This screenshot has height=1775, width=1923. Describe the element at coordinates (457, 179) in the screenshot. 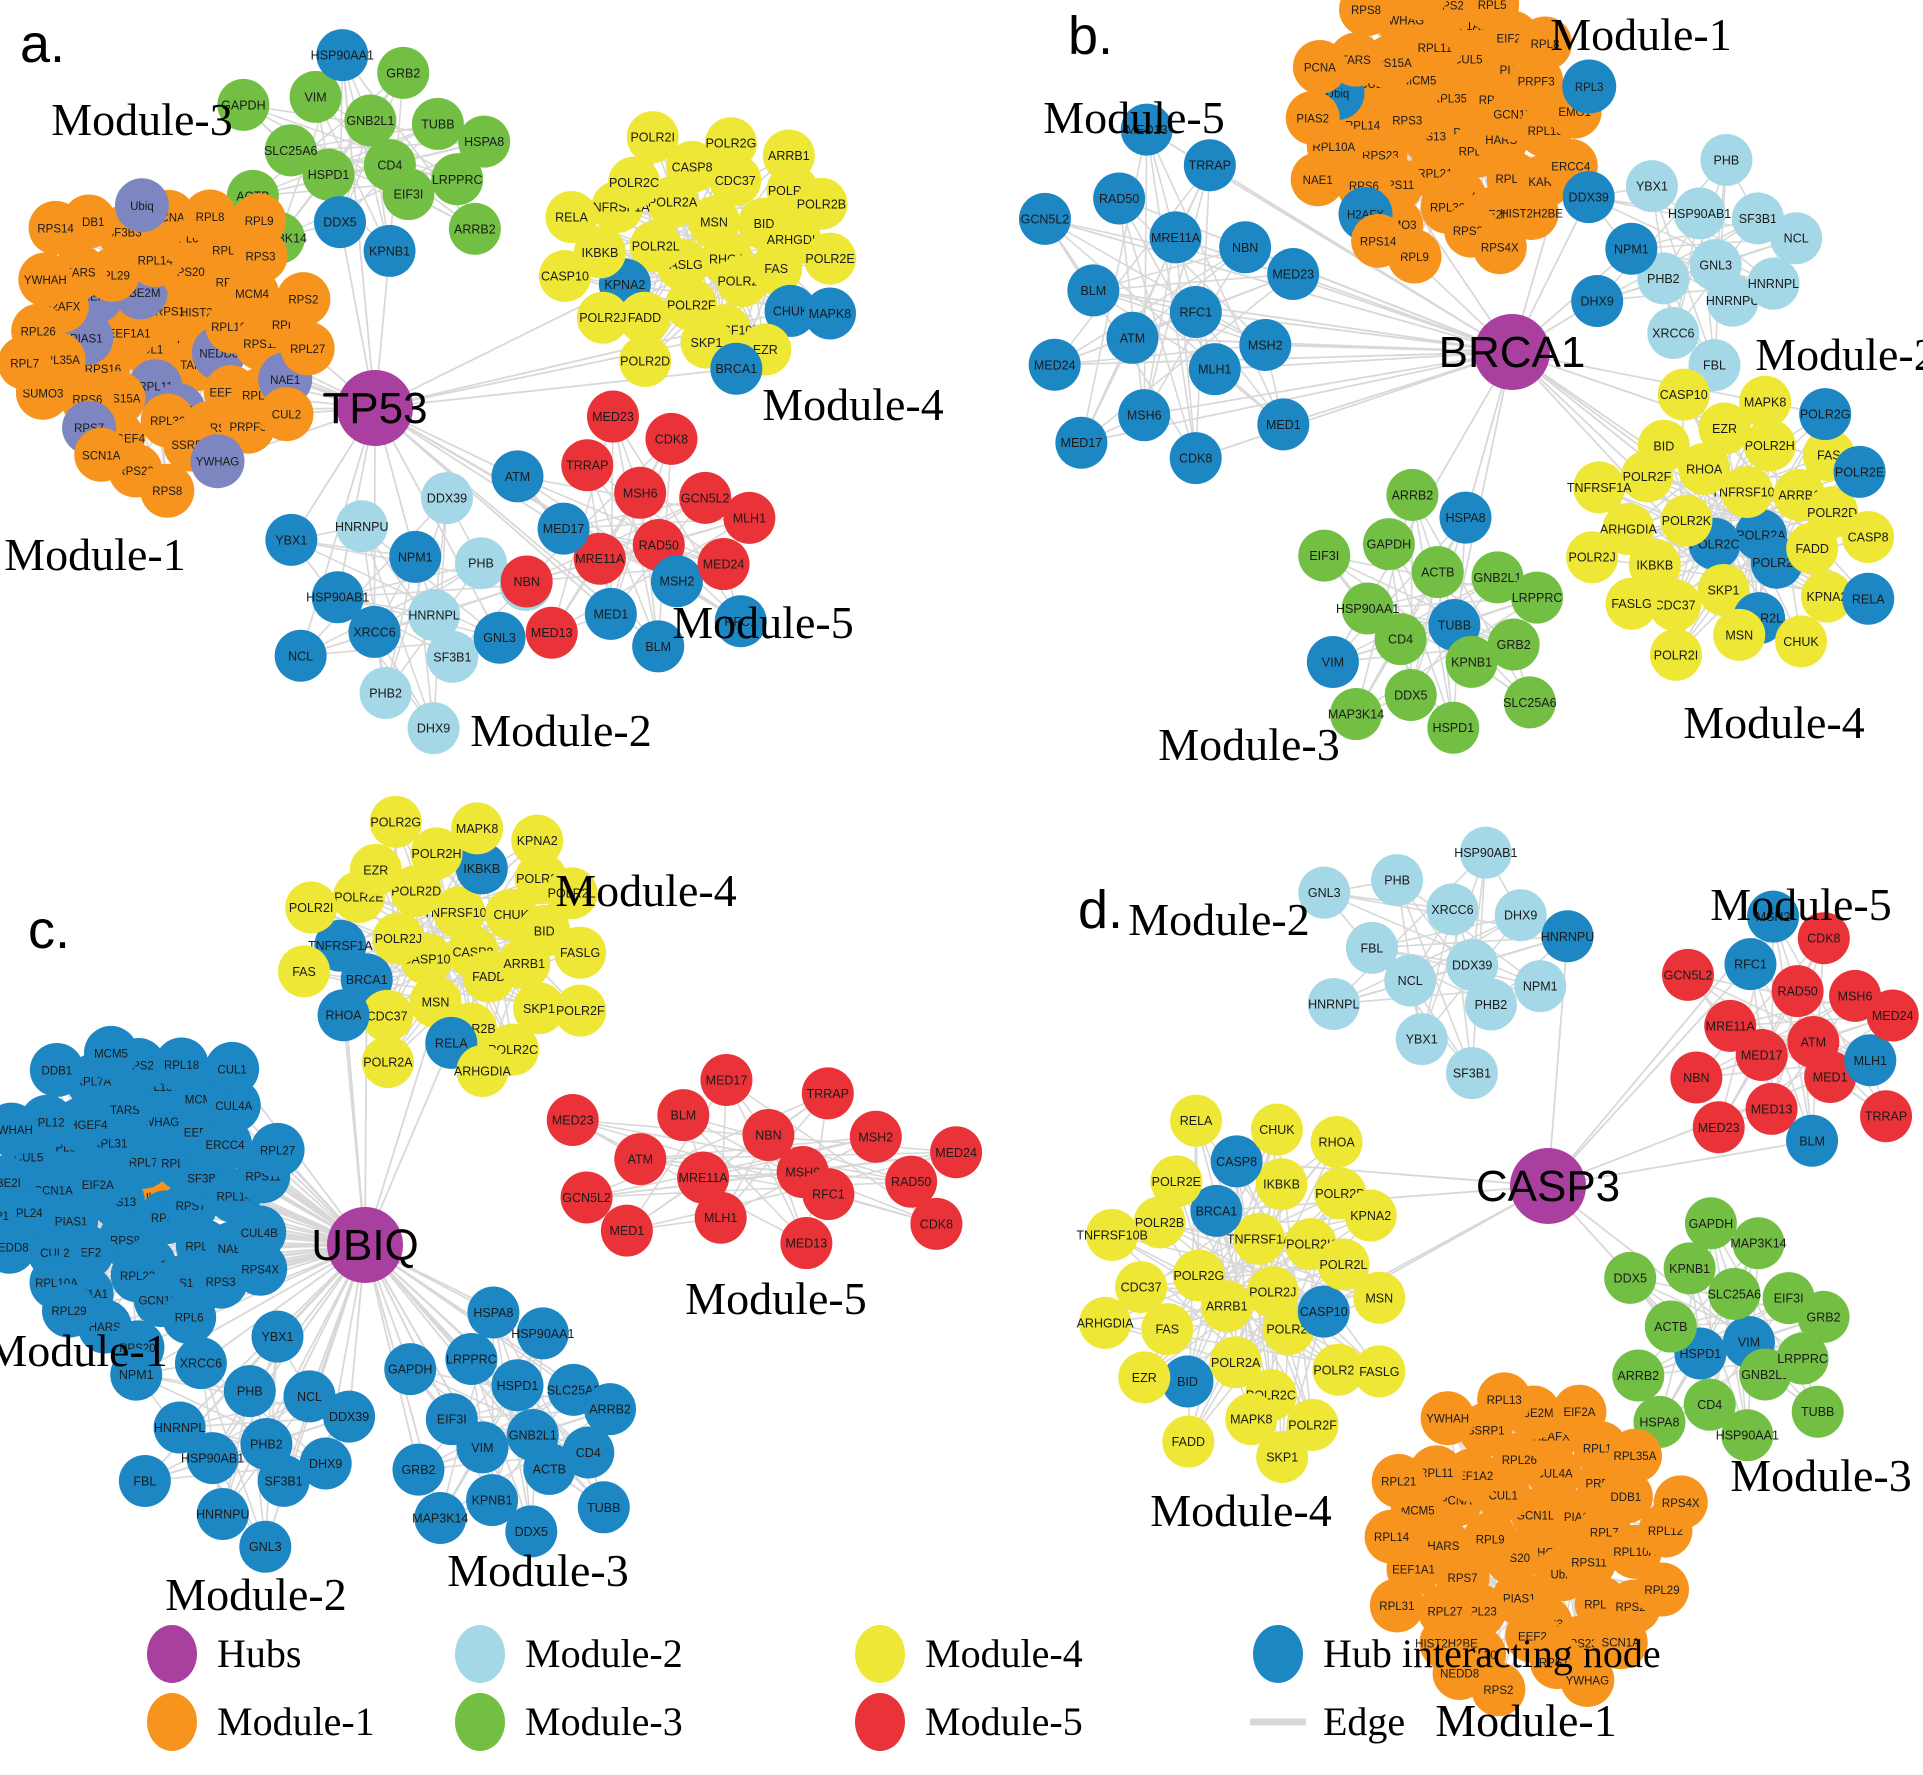

I see `node-LRPPRC: LRPPRC` at that location.